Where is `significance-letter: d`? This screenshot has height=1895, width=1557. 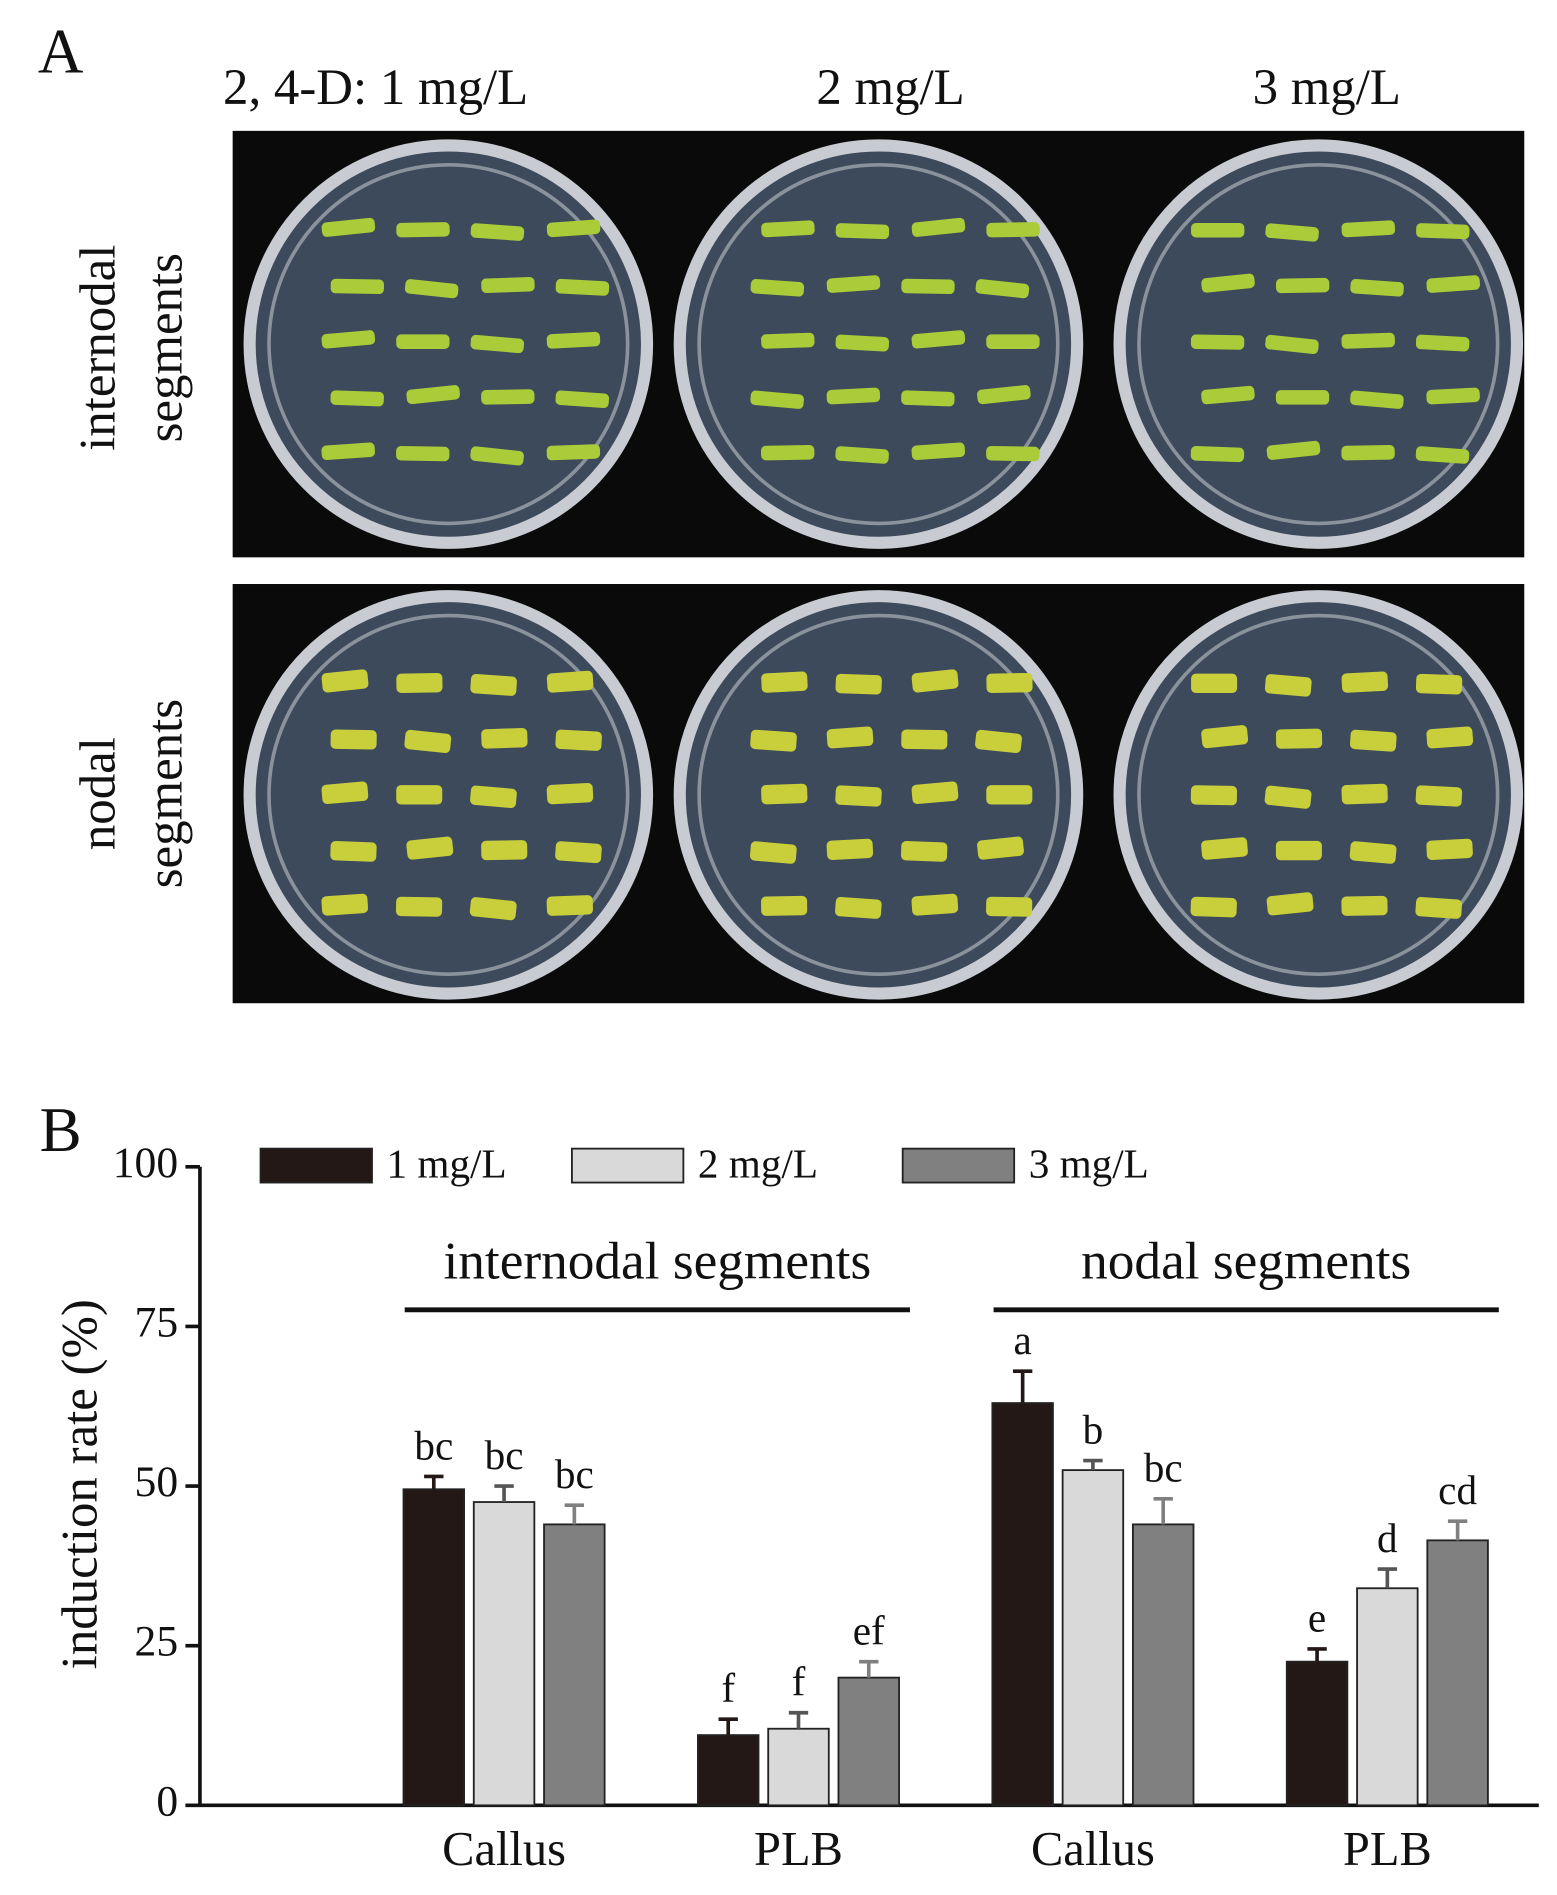 significance-letter: d is located at coordinates (1387, 1538).